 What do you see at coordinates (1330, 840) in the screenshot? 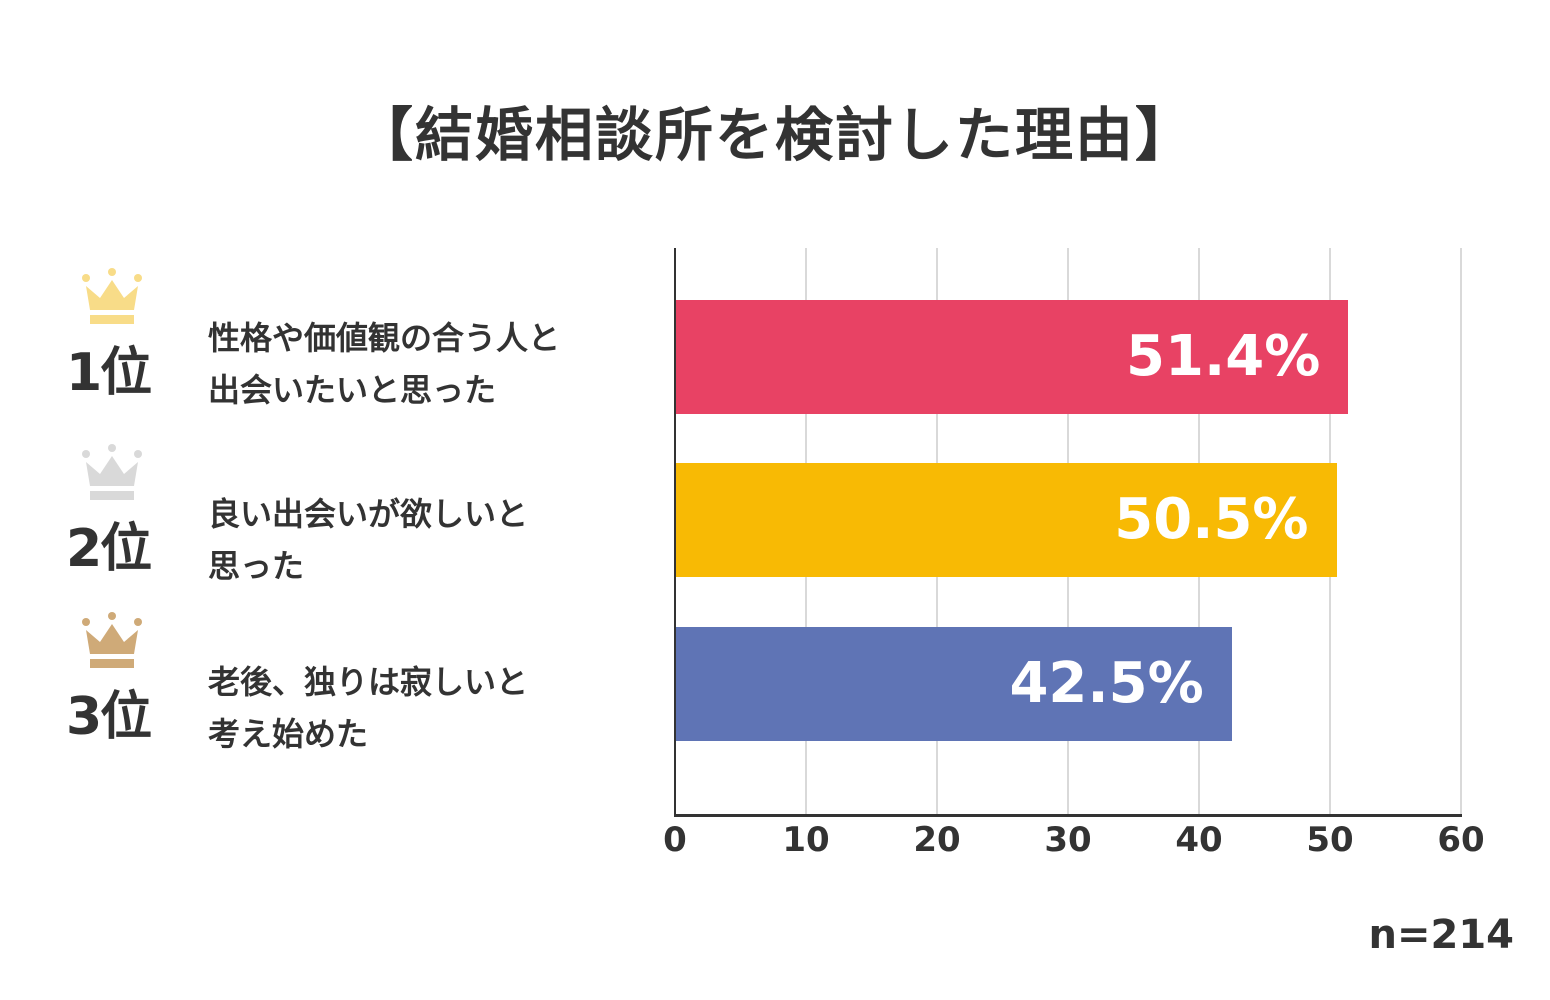
I see `x-tick-label: 50` at bounding box center [1330, 840].